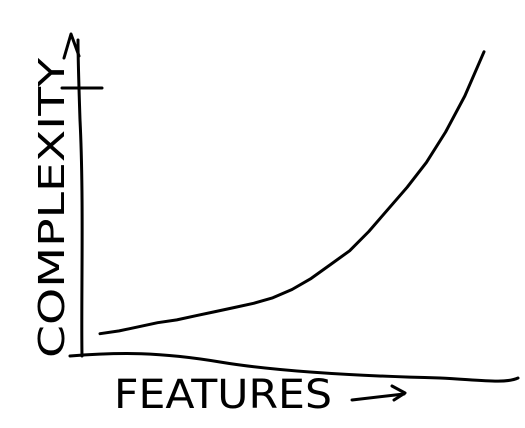  What do you see at coordinates (52, 207) in the screenshot?
I see `y-axis-label: COMPLEXITY` at bounding box center [52, 207].